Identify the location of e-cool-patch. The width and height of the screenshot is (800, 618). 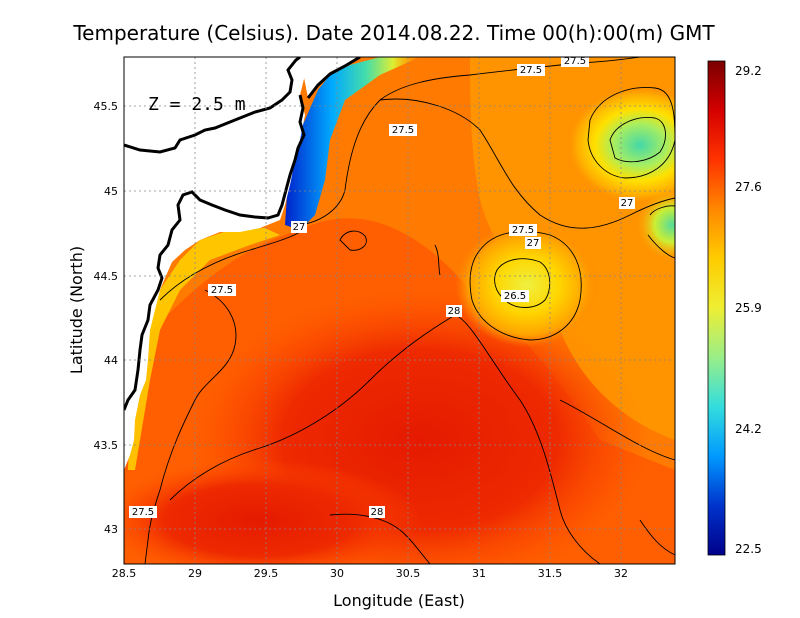
(656, 225).